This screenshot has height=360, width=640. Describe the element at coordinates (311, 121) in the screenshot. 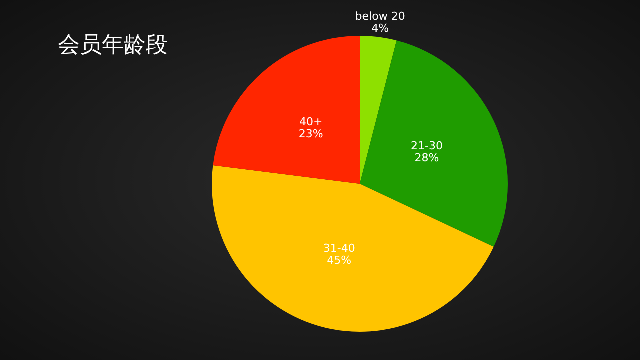

I see `slice-label: 40+` at that location.